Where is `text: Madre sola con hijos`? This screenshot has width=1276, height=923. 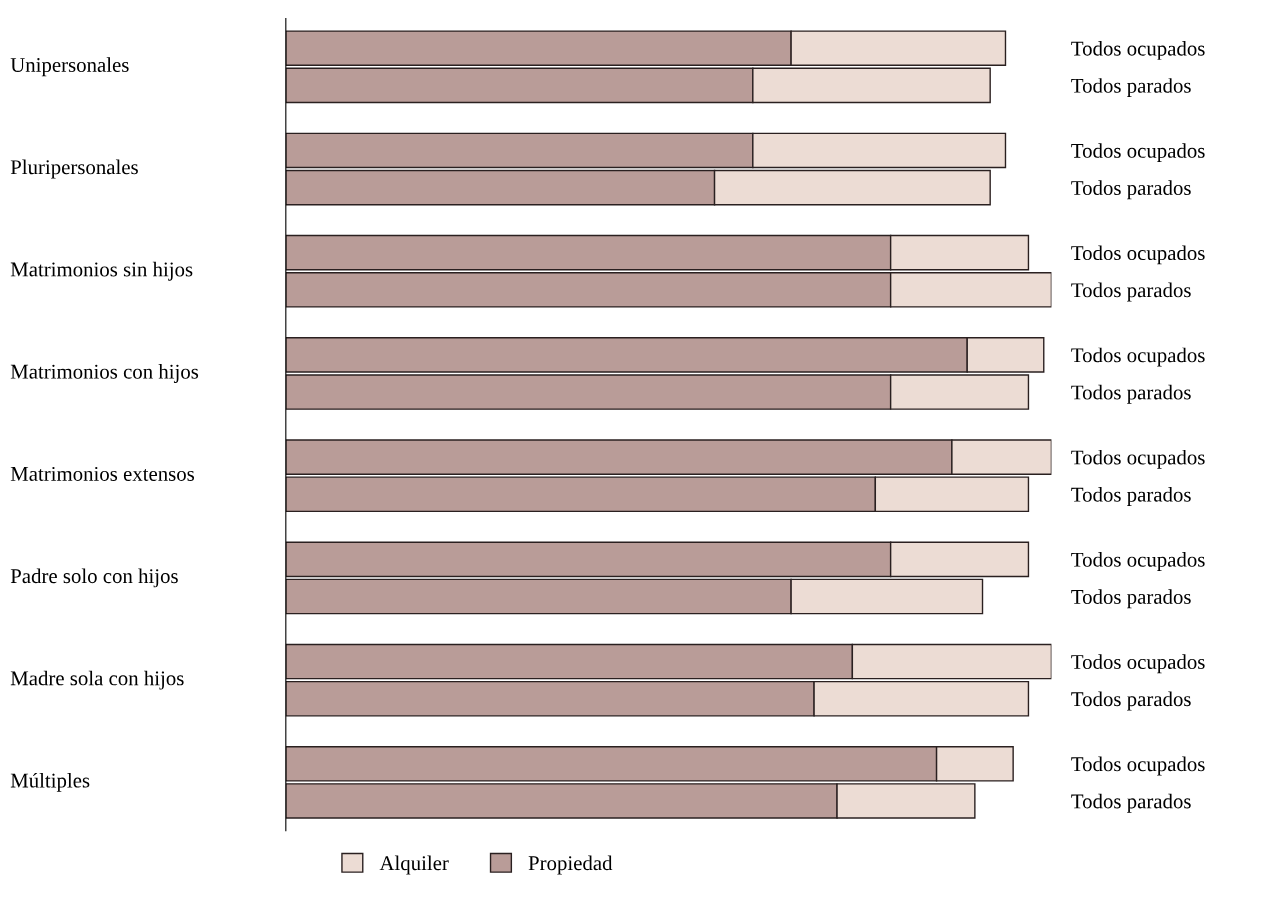
text: Madre sola con hijos is located at coordinates (97, 680).